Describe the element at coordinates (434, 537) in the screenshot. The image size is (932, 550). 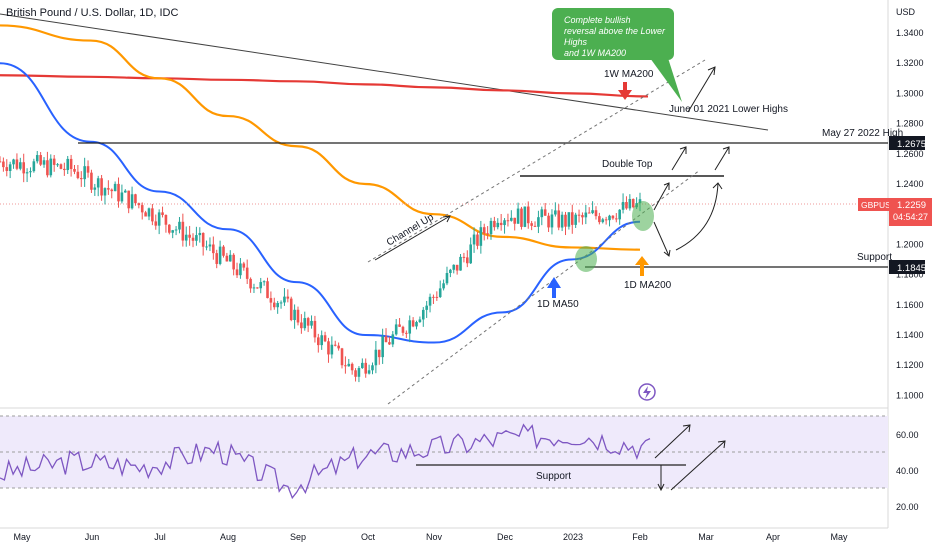
I see `time-tick-label: Nov` at that location.